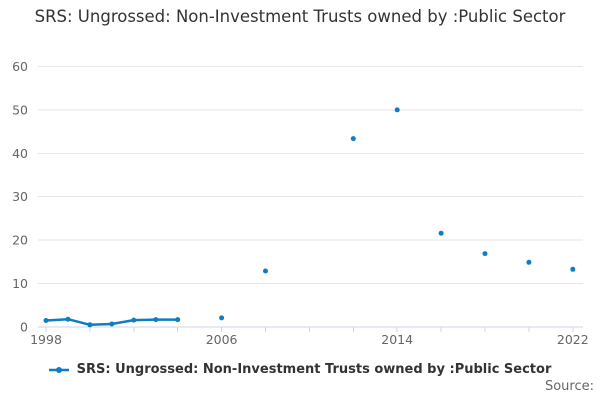  What do you see at coordinates (20, 109) in the screenshot?
I see `y-axis-tick-label: 50` at bounding box center [20, 109].